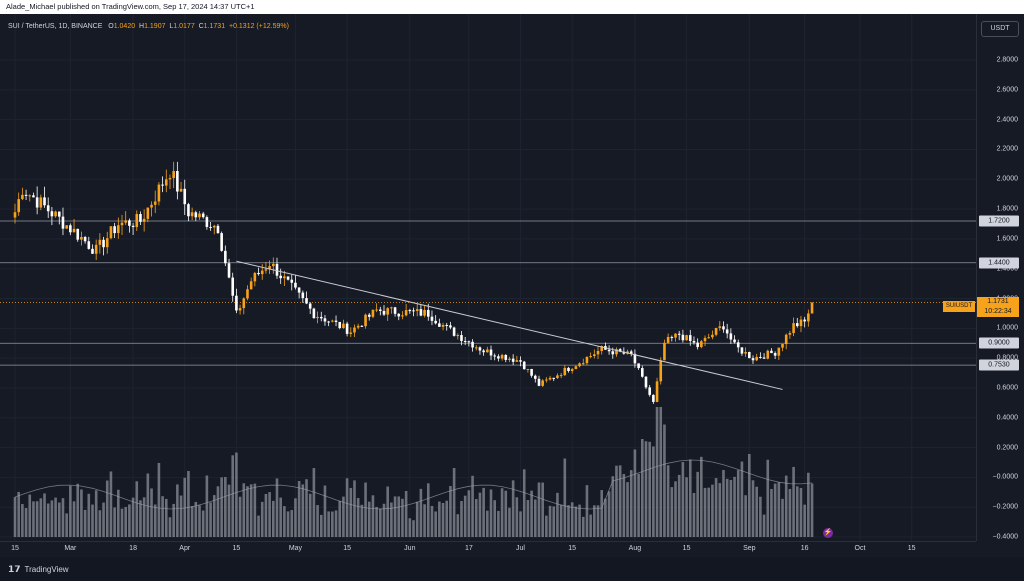 The width and height of the screenshot is (1024, 581). What do you see at coordinates (38, 569) in the screenshot?
I see `tradingview-logo: 𝟭𝟳 TradingView` at bounding box center [38, 569].